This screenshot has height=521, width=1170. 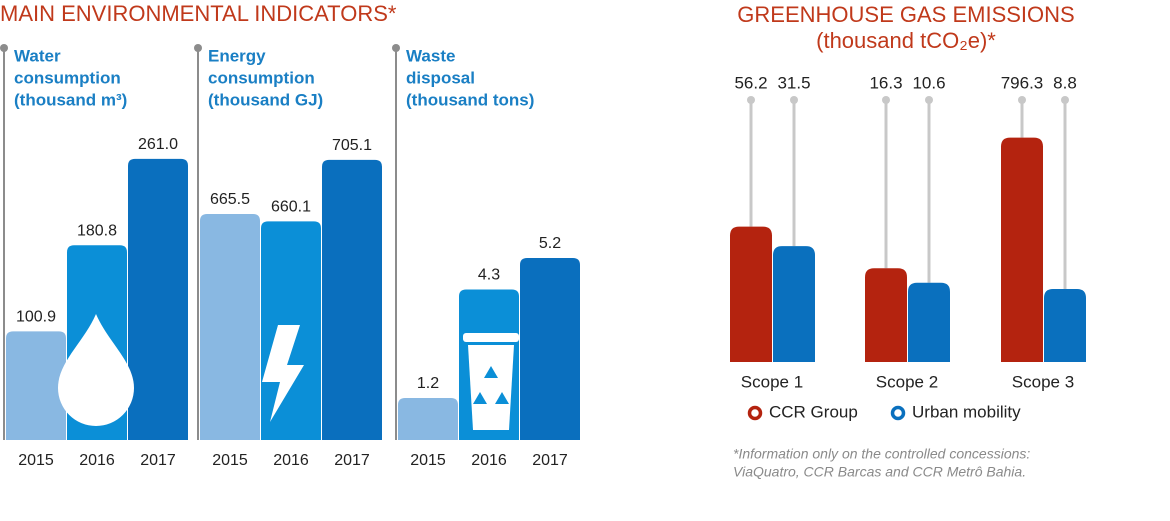 What do you see at coordinates (1022, 82) in the screenshot?
I see `value-label: 796.3` at bounding box center [1022, 82].